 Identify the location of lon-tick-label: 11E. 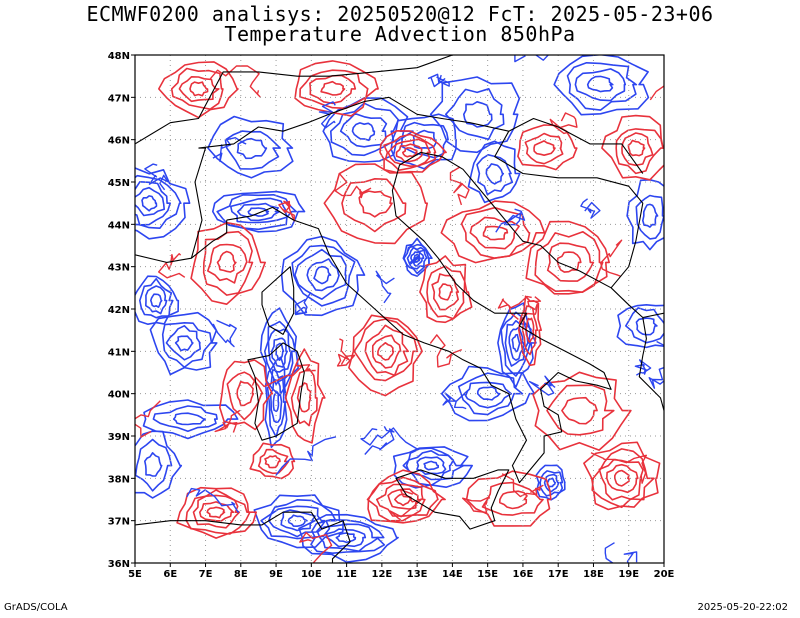
(346, 574).